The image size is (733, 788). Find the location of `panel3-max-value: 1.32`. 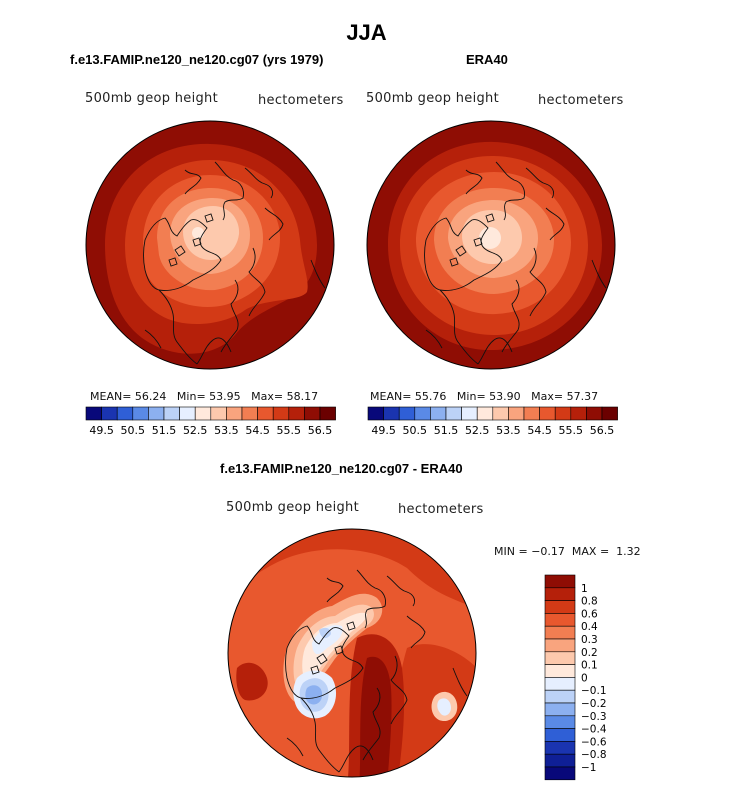

panel3-max-value: 1.32 is located at coordinates (628, 551).